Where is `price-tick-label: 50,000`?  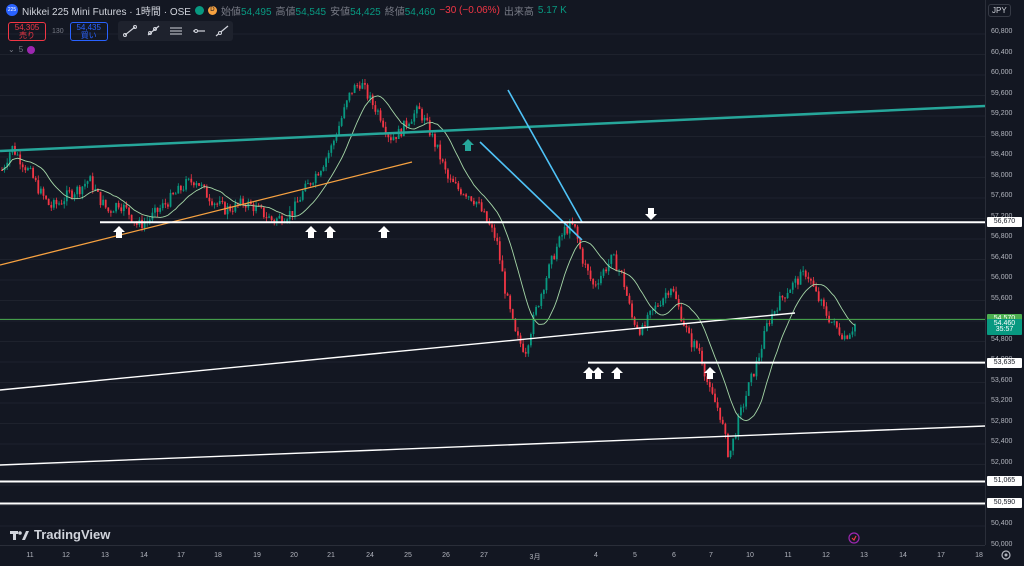 price-tick-label: 50,000 is located at coordinates (1002, 544).